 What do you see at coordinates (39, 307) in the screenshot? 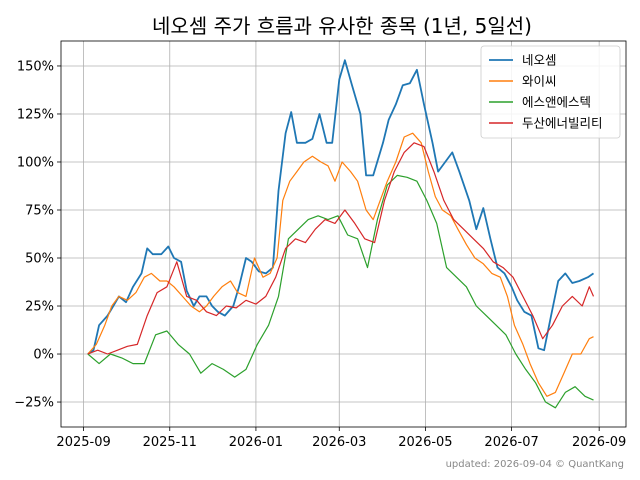
I see `y-tick-label: 25%` at bounding box center [39, 307].